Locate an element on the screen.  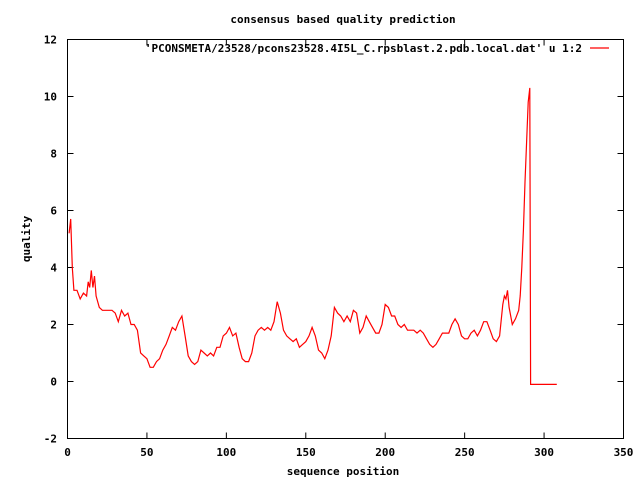
y-tick-label: 6 is located at coordinates (53, 211).